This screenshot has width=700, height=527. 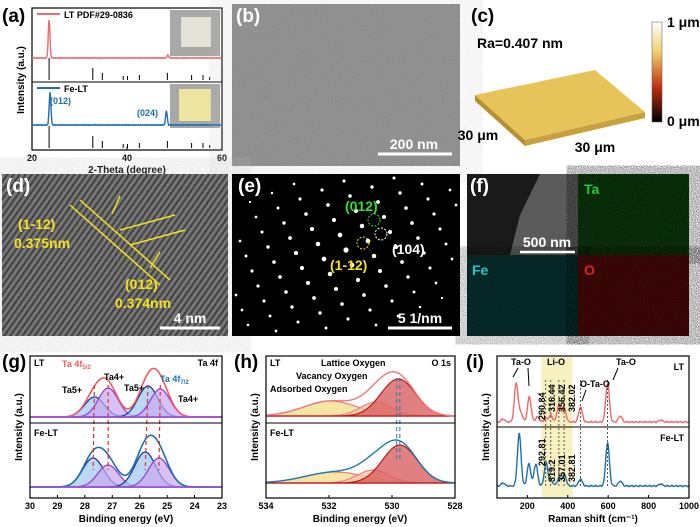 What do you see at coordinates (520, 43) in the screenshot?
I see `roughness-label: Ra=0.407 nm` at bounding box center [520, 43].